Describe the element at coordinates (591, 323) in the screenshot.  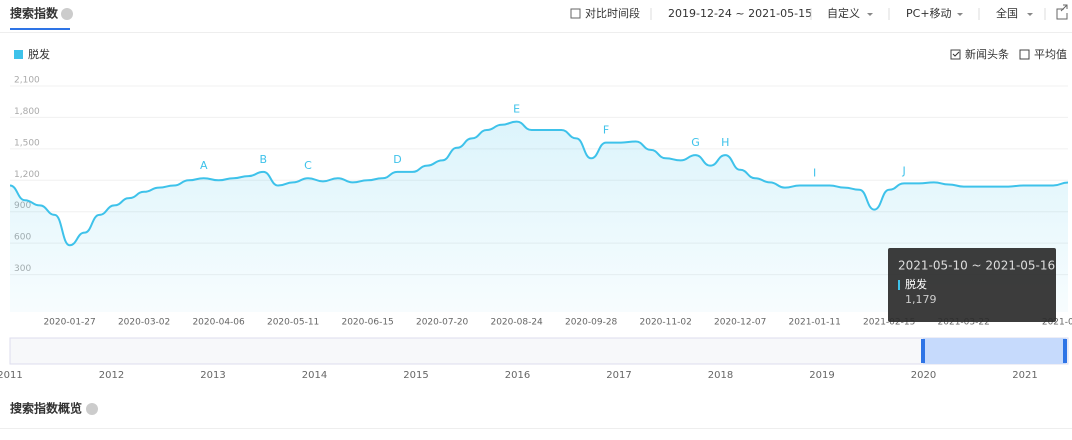
I see `x-tick-label: 2020-09-28` at that location.